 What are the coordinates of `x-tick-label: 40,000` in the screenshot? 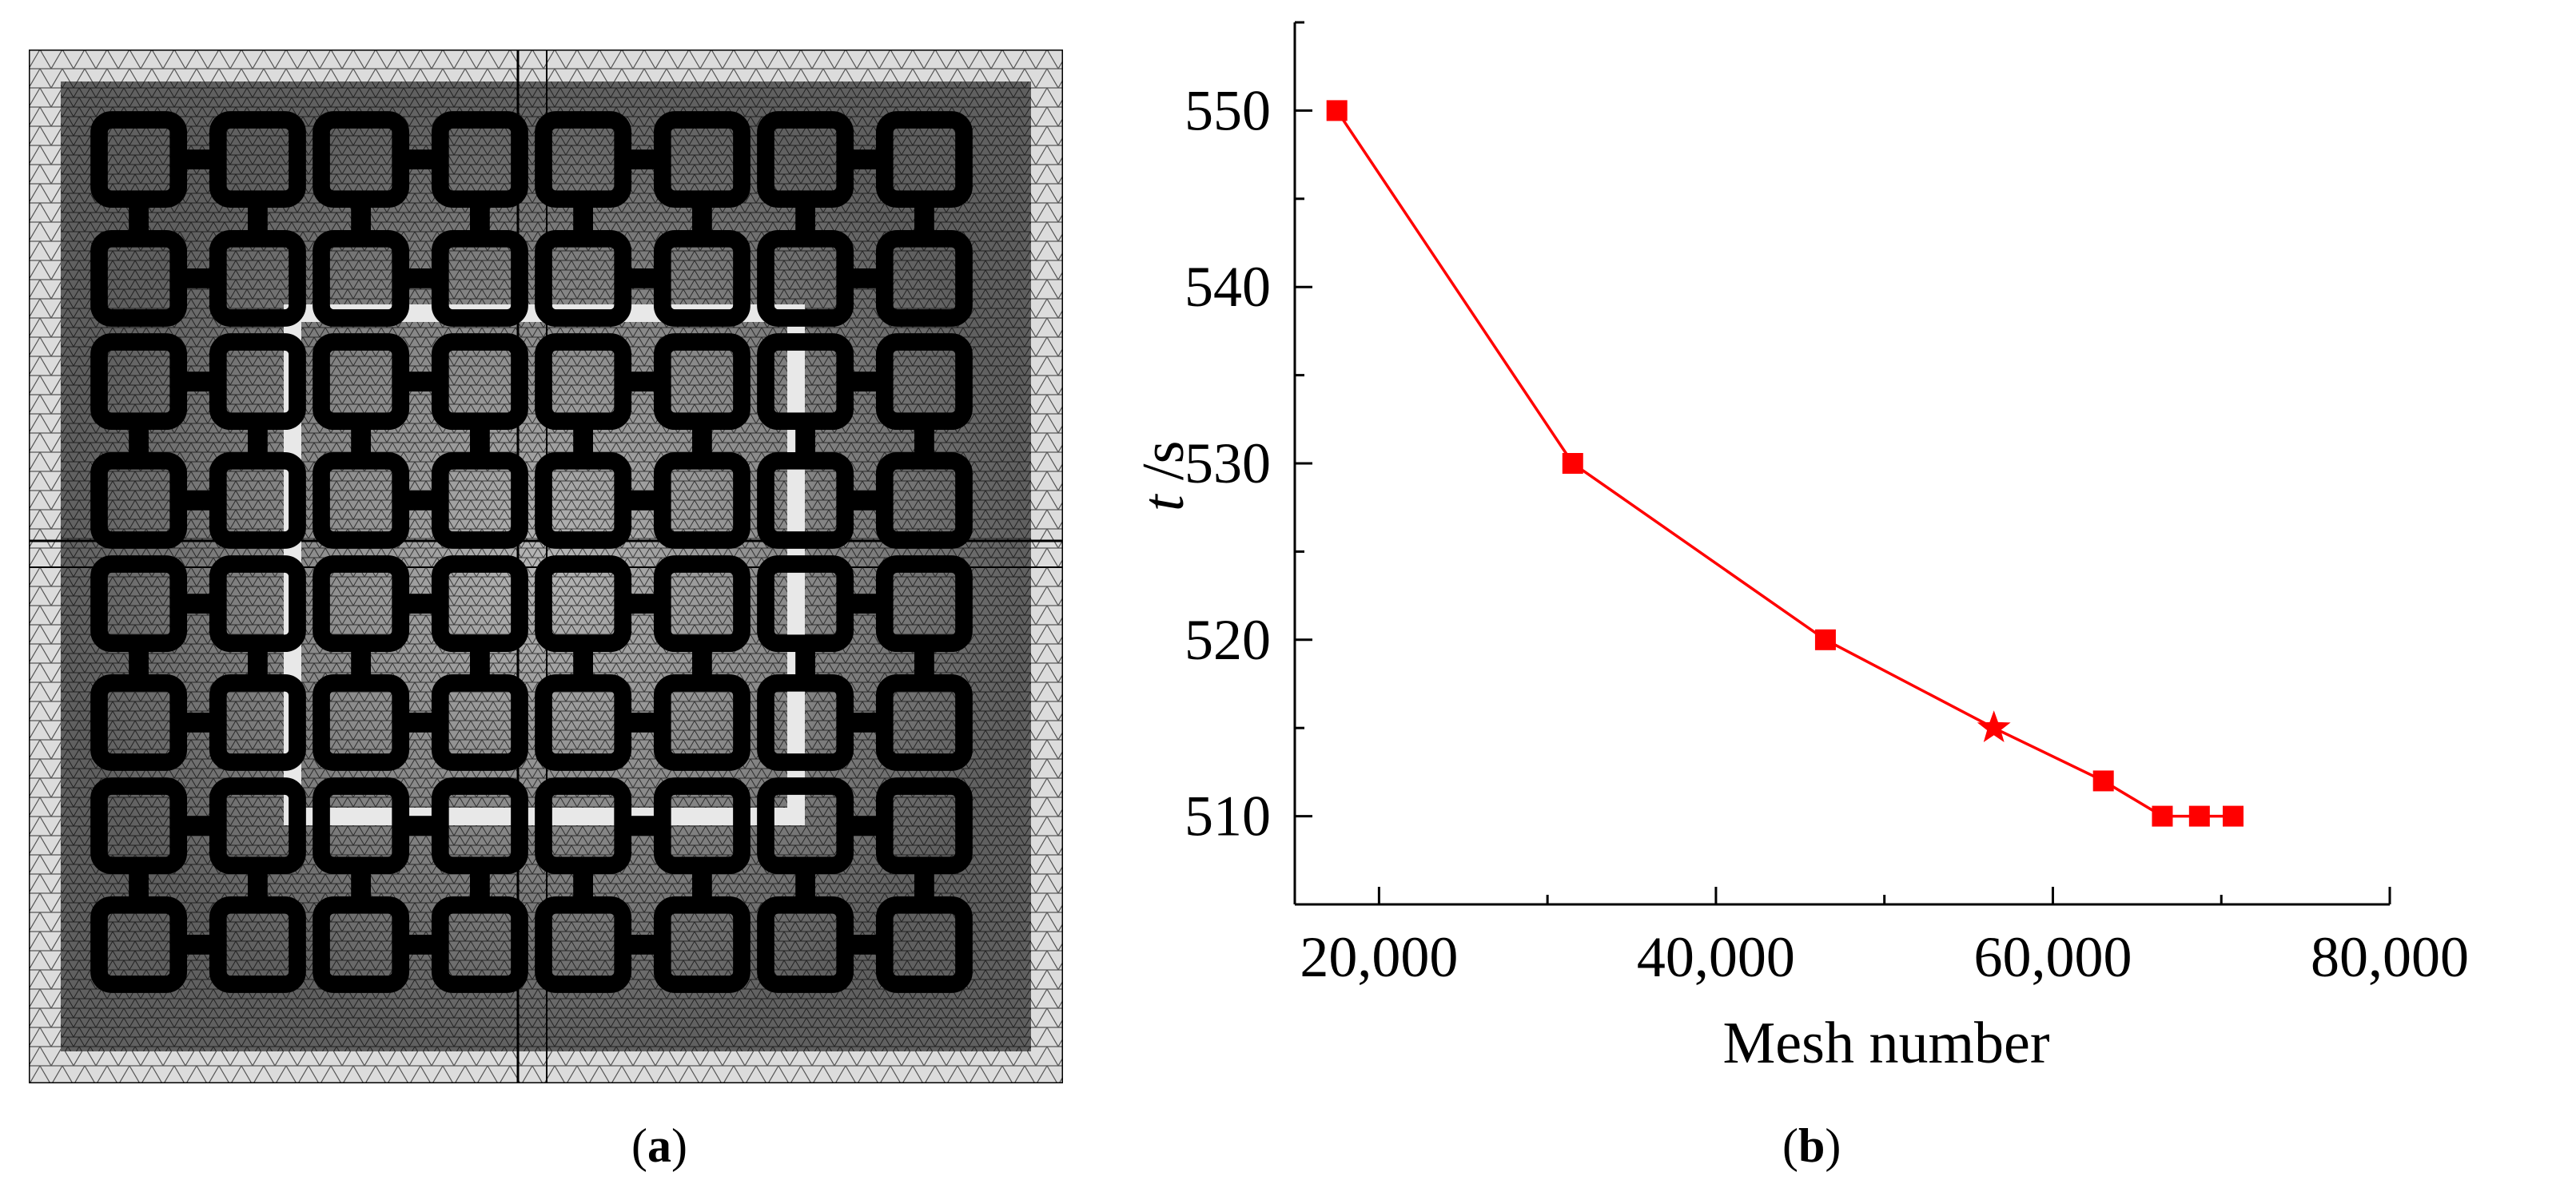 It's located at (1716, 957).